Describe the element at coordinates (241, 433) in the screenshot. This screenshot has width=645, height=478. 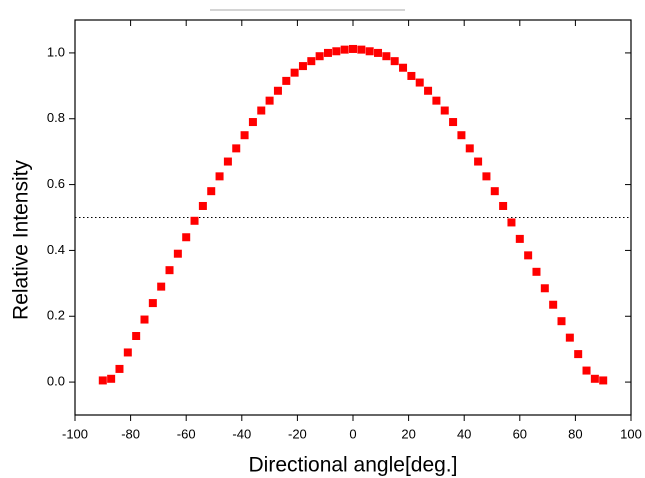
I see `x-tick-label: -40` at that location.